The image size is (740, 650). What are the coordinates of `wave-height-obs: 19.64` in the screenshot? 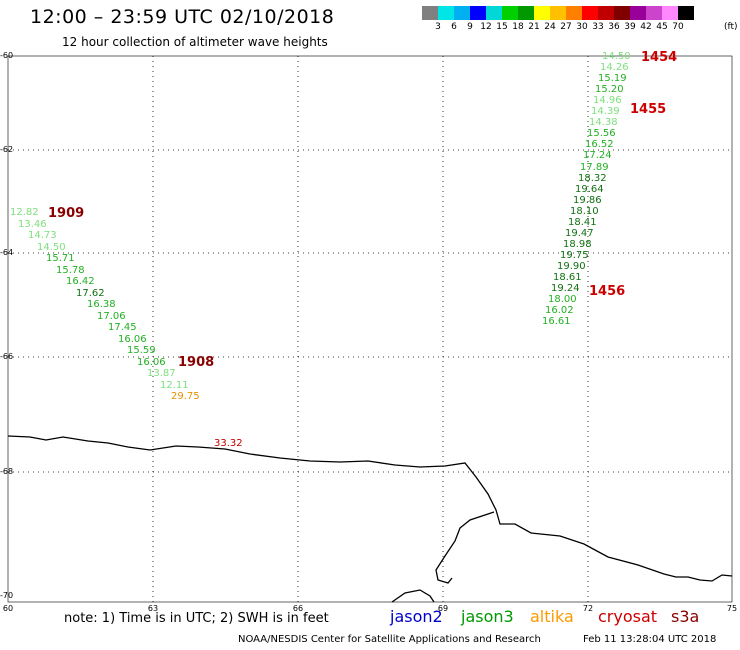 It's located at (589, 189).